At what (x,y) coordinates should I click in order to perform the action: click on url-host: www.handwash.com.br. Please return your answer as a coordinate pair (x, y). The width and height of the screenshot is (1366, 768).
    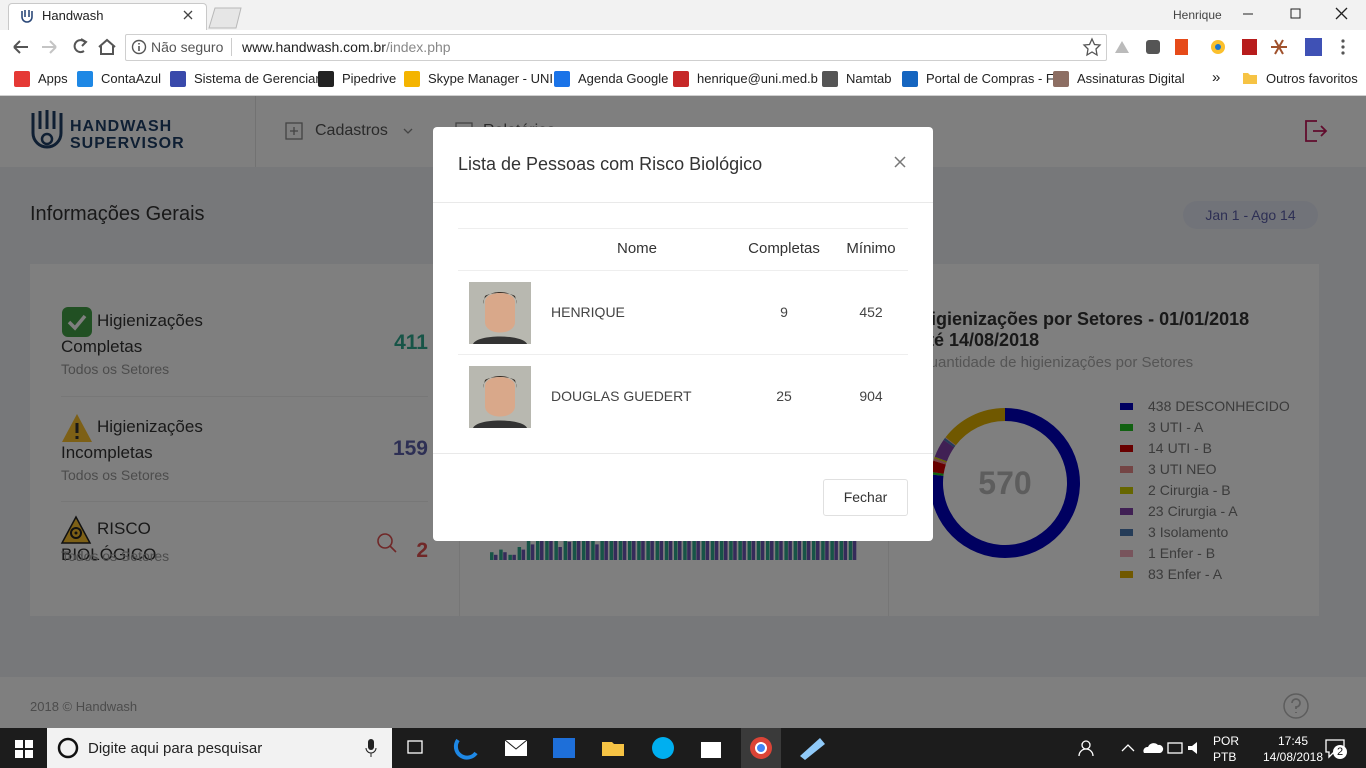
    Looking at the image, I should click on (314, 47).